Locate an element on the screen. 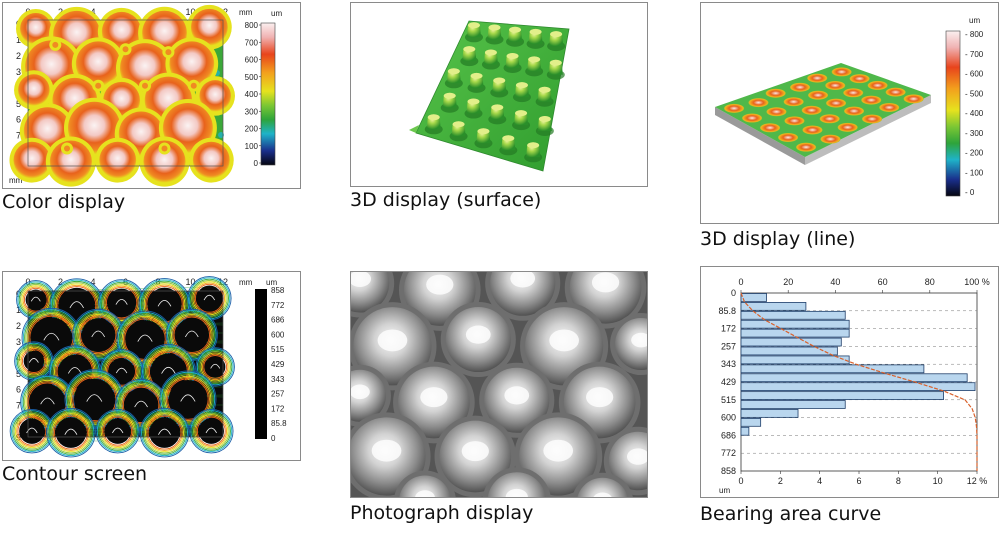 The image size is (1000, 550). y-tick-label: 858 is located at coordinates (728, 471).